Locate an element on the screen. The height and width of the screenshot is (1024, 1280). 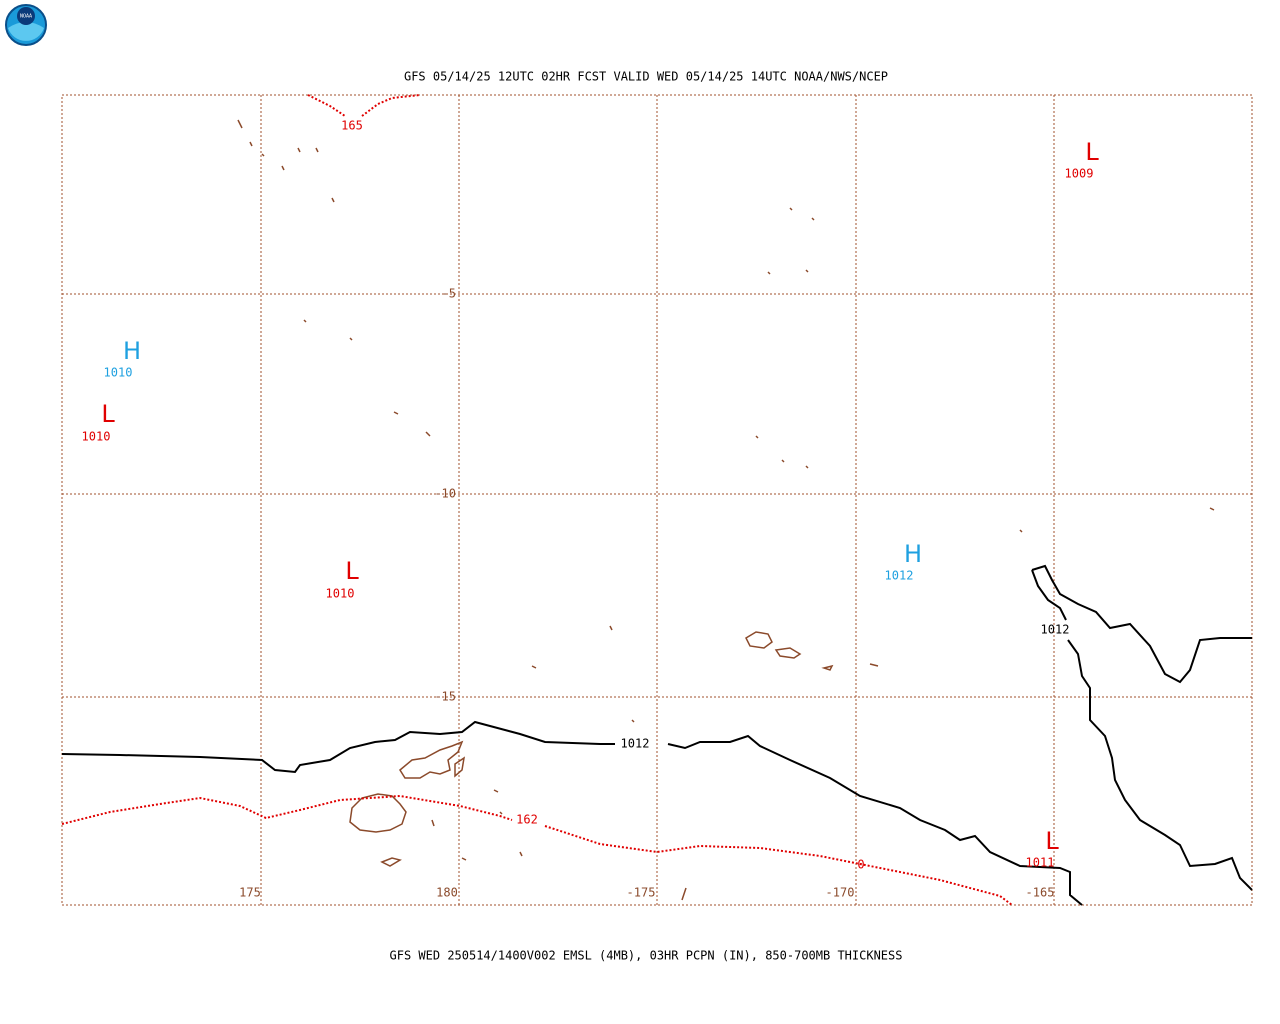
lon-label: -165 is located at coordinates (1040, 893).